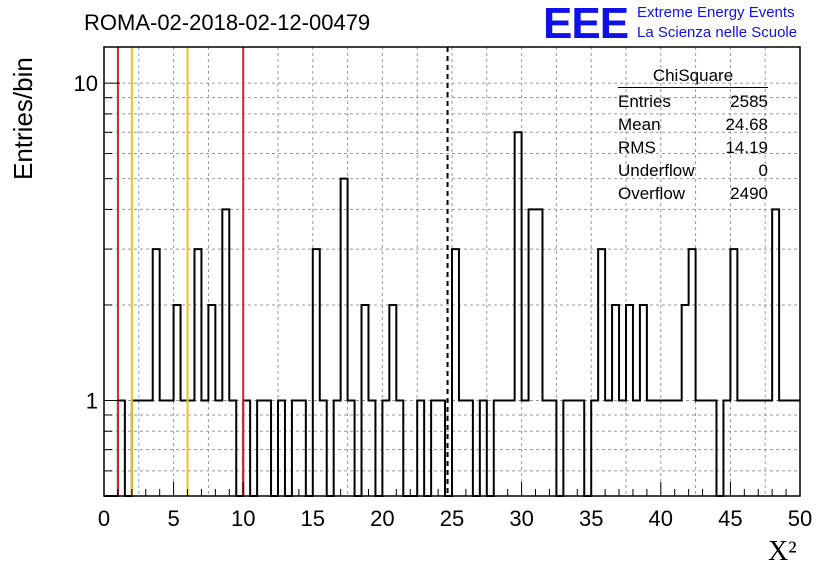  I want to click on brand-line-1: Extreme Energy Events, so click(716, 12).